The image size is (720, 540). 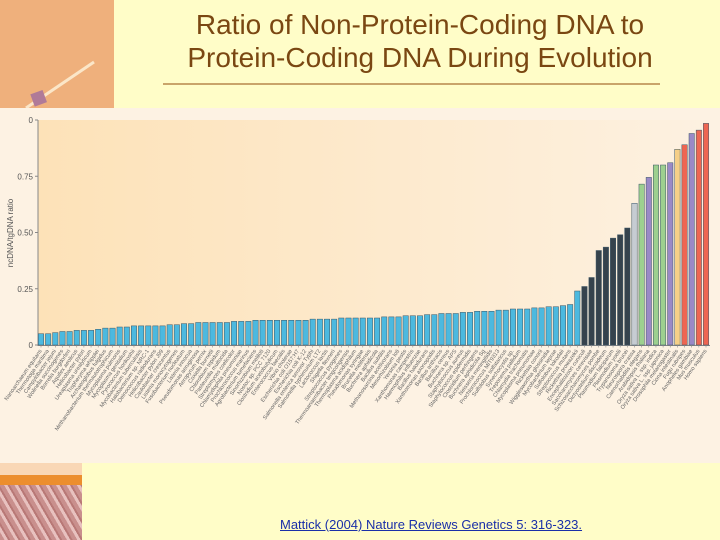 What do you see at coordinates (41, 512) in the screenshot?
I see `footer-pattern-image` at bounding box center [41, 512].